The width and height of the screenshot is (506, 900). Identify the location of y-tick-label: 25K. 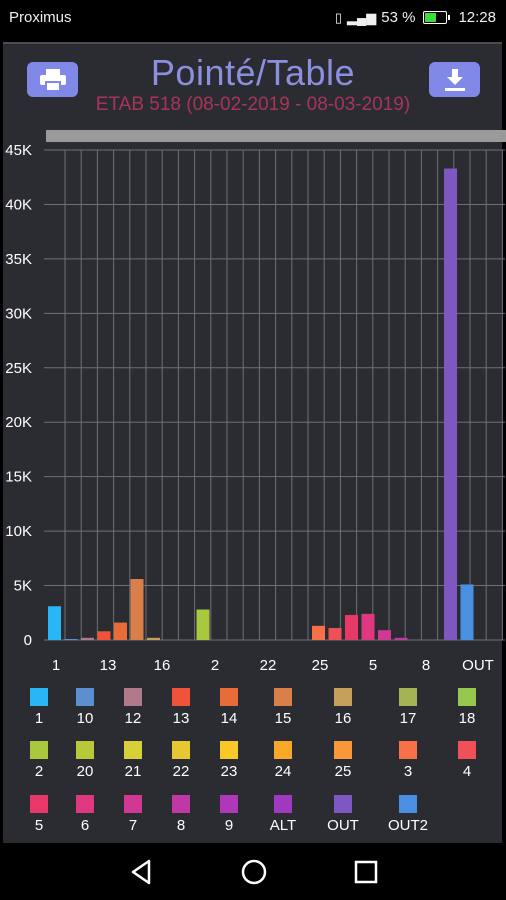
(18, 368).